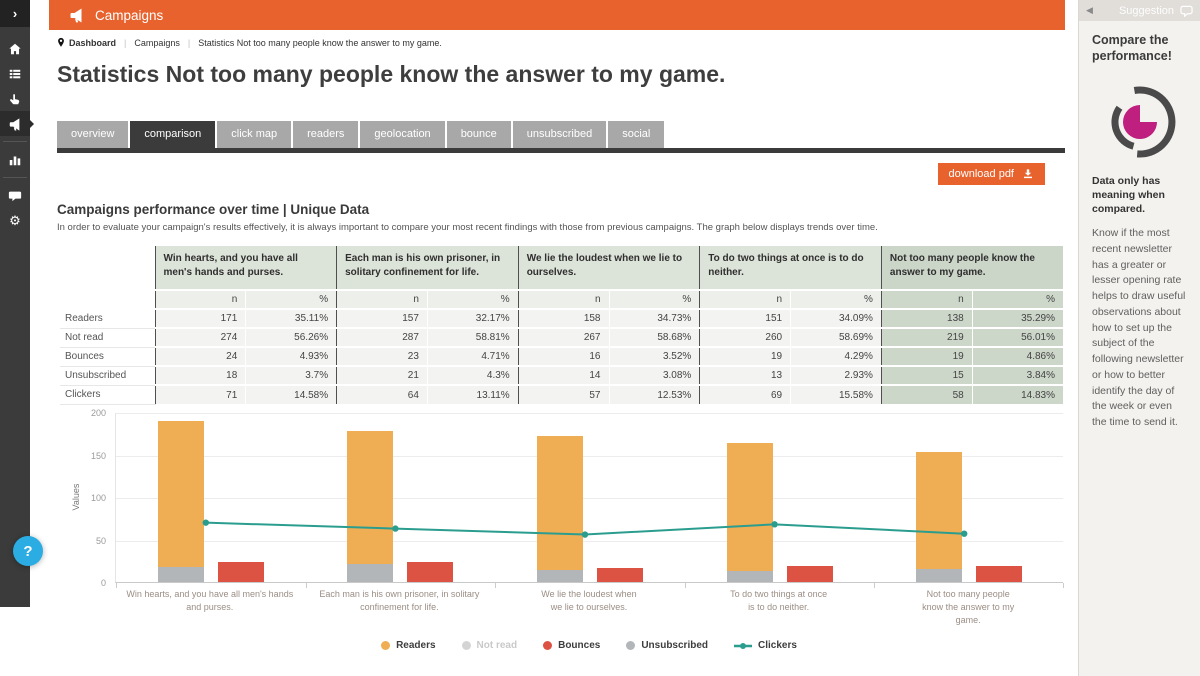 This screenshot has width=1200, height=676. What do you see at coordinates (571, 645) in the screenshot?
I see `legend-item-bounces: Bounces` at bounding box center [571, 645].